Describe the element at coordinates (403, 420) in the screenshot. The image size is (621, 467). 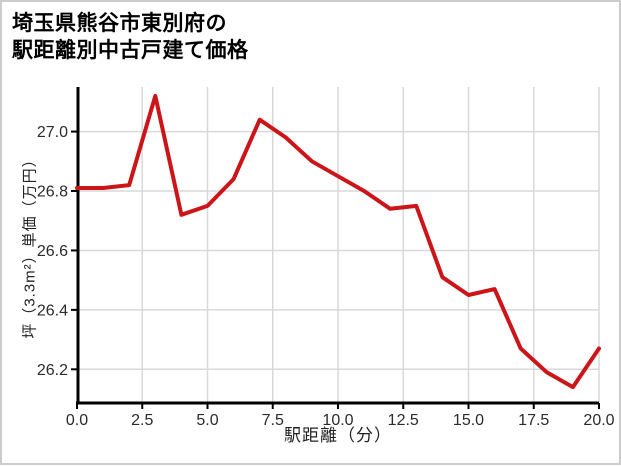
I see `x-tick-label: 12.5` at that location.